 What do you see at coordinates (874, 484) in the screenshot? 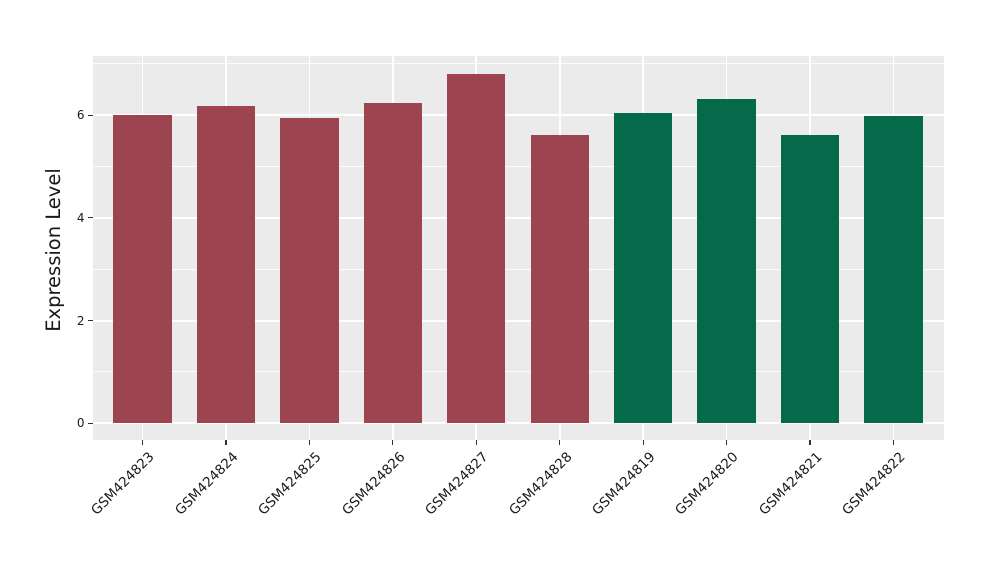
I see `x-tick-label: GSM424822` at bounding box center [874, 484].